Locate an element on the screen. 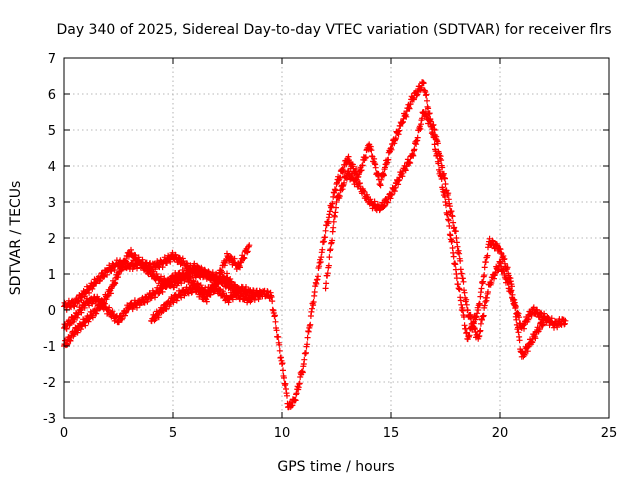 This screenshot has height=480, width=640. x-tick-label: 0 is located at coordinates (64, 433).